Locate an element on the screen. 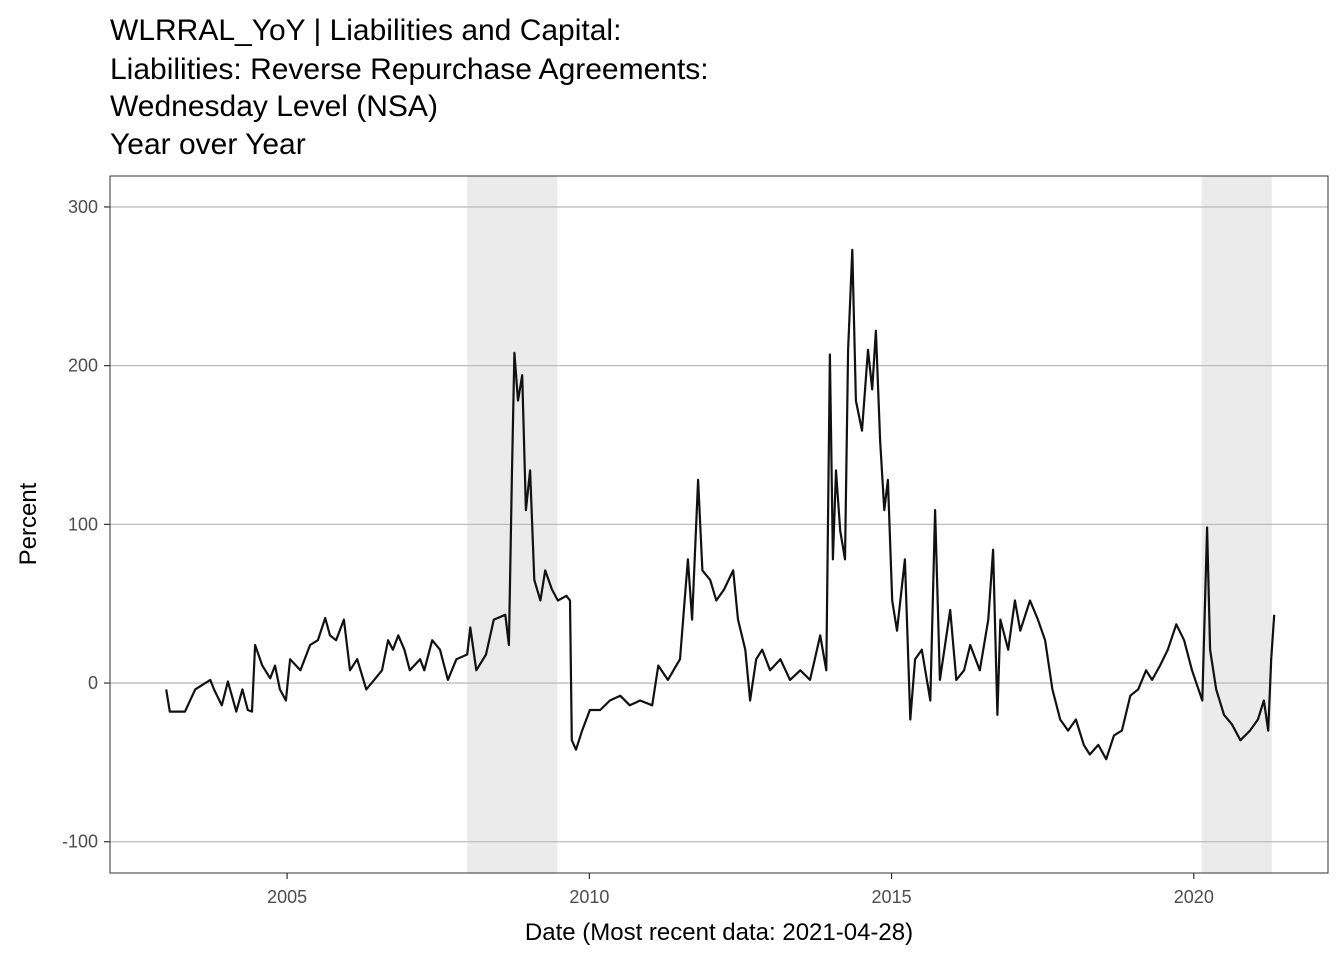 This screenshot has height=960, width=1344. y-tick-label: 0 is located at coordinates (93, 683).